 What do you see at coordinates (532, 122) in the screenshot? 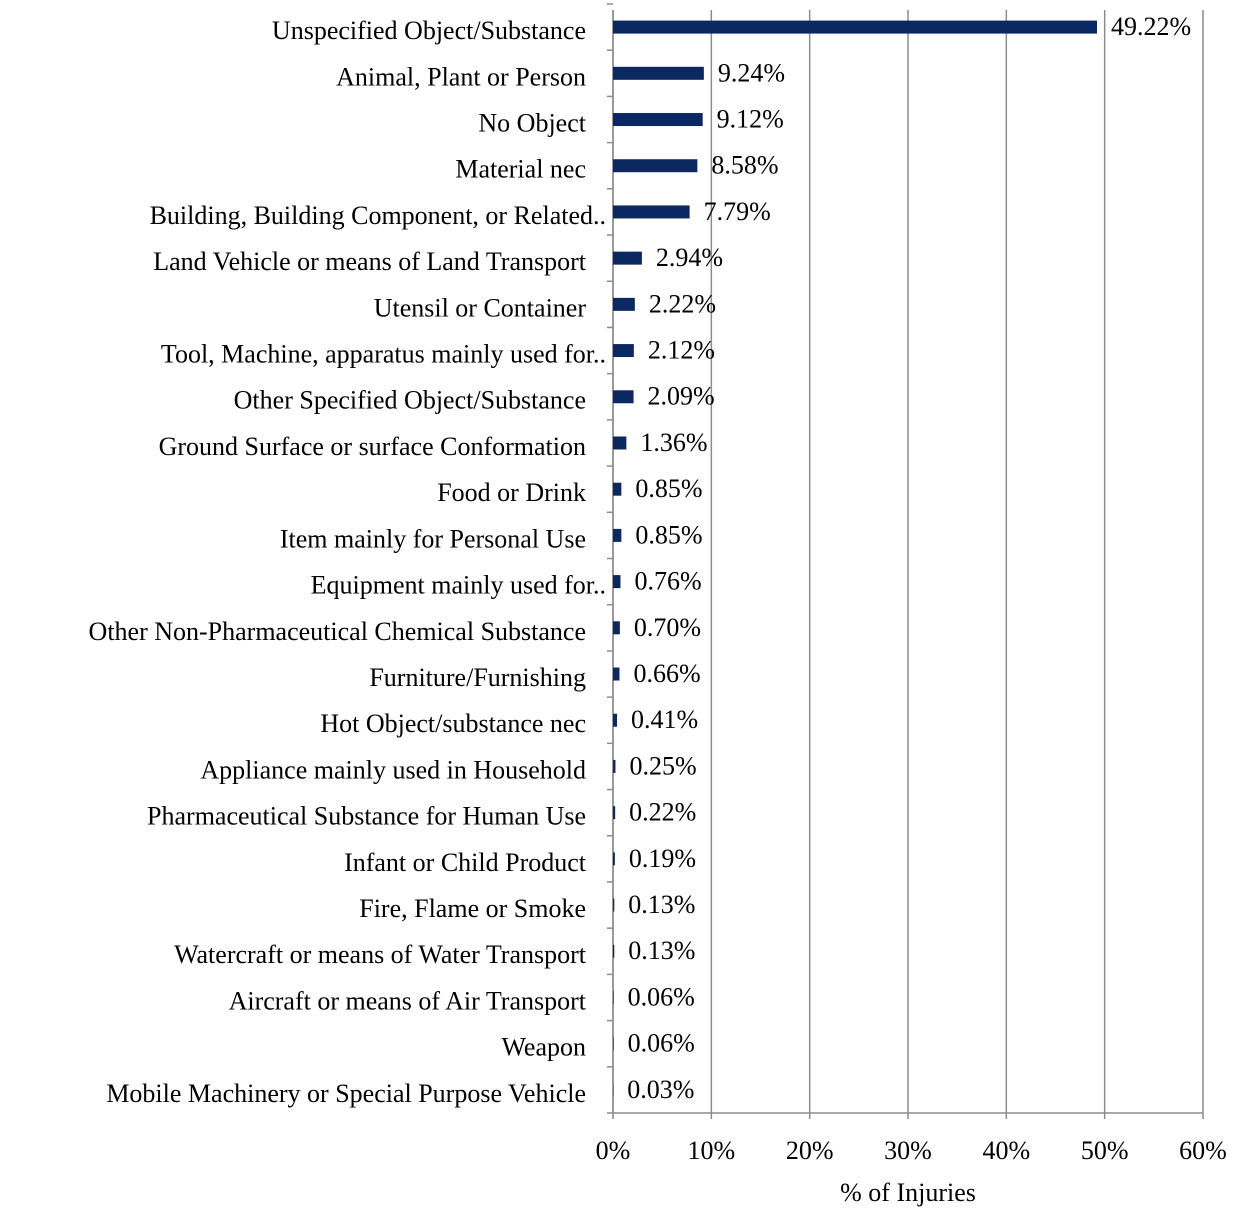
I see `y-tick-label: No Object` at bounding box center [532, 122].